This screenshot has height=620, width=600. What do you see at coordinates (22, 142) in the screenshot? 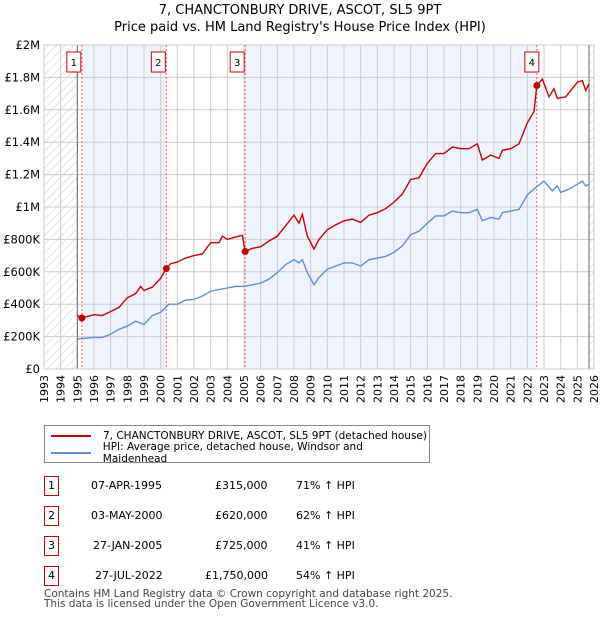
I see `y-tick-label: £1.4M` at bounding box center [22, 142].